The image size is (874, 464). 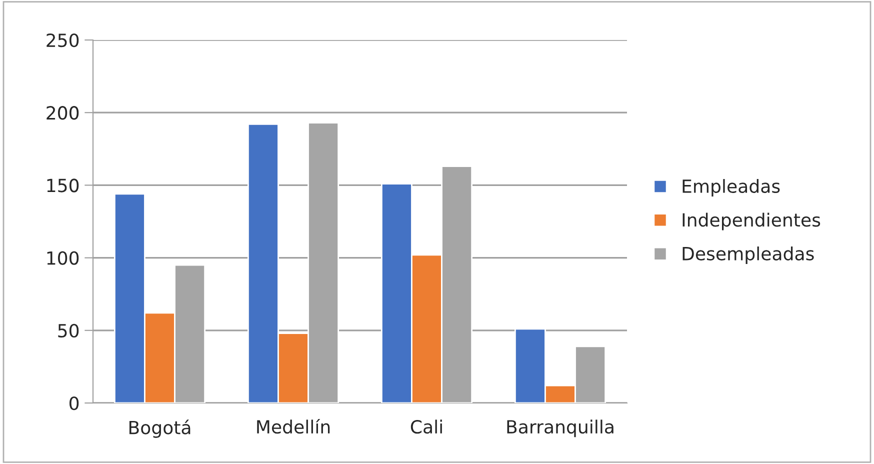 What do you see at coordinates (748, 255) in the screenshot?
I see `legend-label: Desempleadas` at bounding box center [748, 255].